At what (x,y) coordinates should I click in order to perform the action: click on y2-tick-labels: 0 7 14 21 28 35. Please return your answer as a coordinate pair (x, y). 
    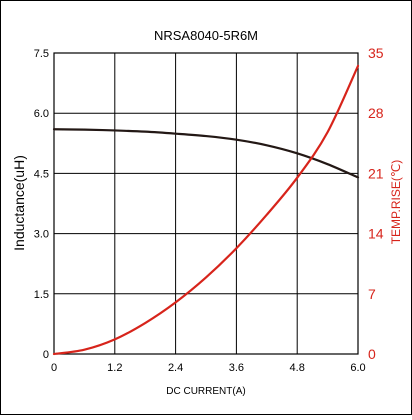
    Looking at the image, I should click on (376, 203).